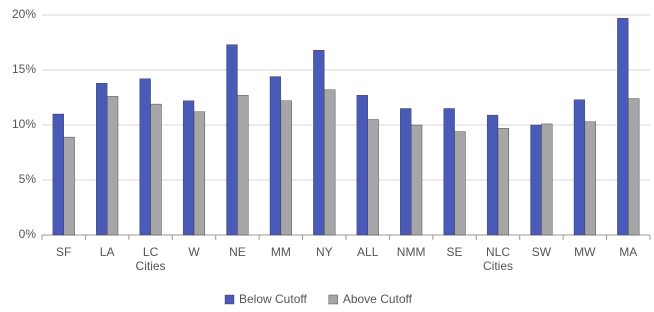  I want to click on y-tick-label: 10%, so click(24, 124).